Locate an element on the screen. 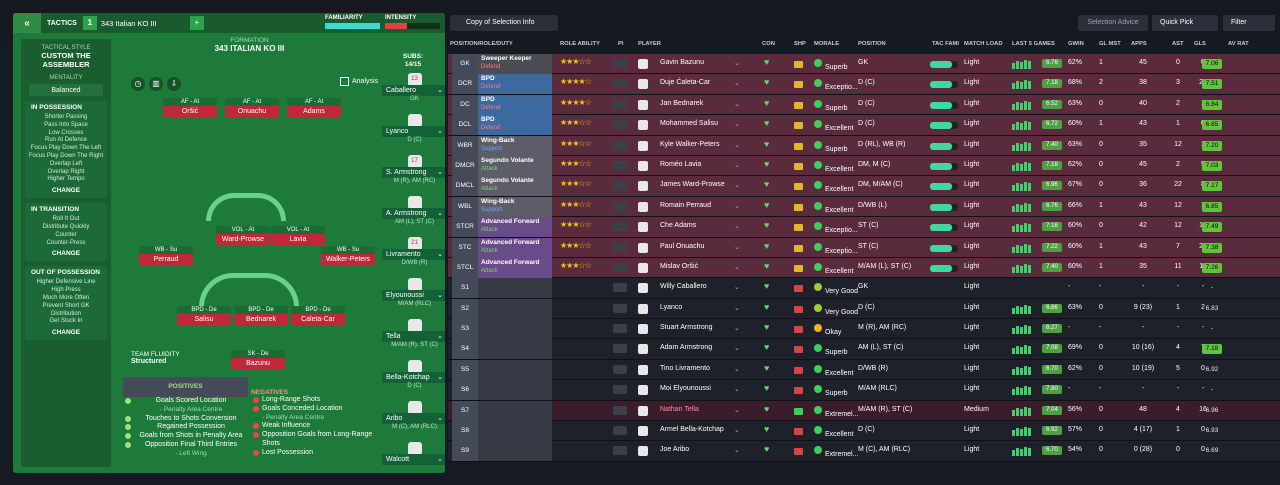  tactical-style: CUSTOM THE ASSEMBLER is located at coordinates (66, 60).